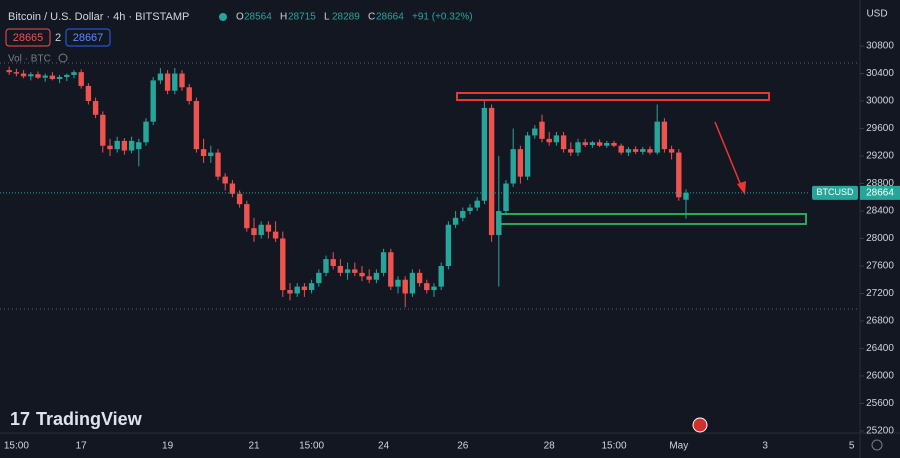 Image resolution: width=900 pixels, height=458 pixels. What do you see at coordinates (877, 445) in the screenshot?
I see `settings-icon` at bounding box center [877, 445].